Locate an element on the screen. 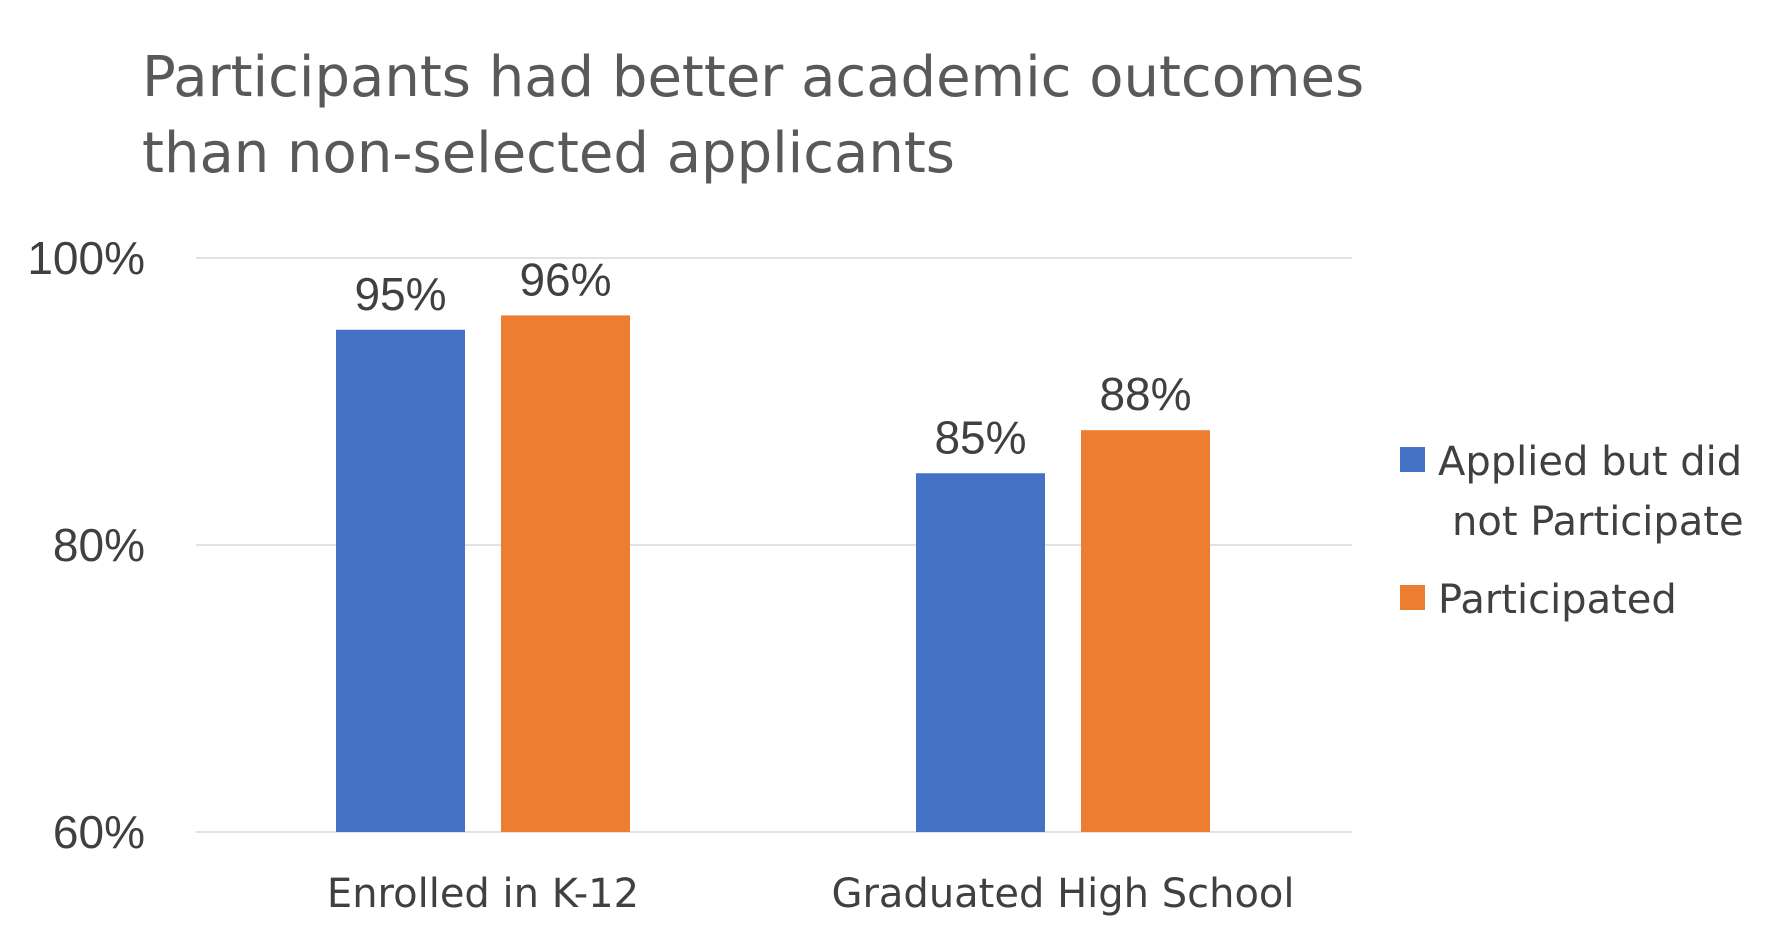 Image resolution: width=1772 pixels, height=935 pixels. legend-label-0-1: not Participate is located at coordinates (1598, 522).